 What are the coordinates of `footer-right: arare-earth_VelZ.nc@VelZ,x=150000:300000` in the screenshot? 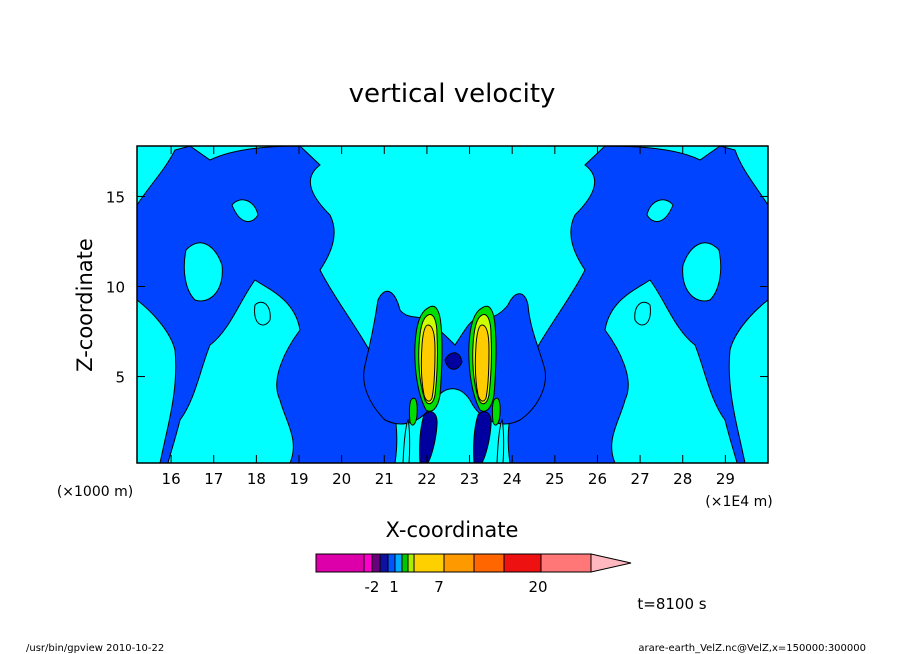 It's located at (752, 648).